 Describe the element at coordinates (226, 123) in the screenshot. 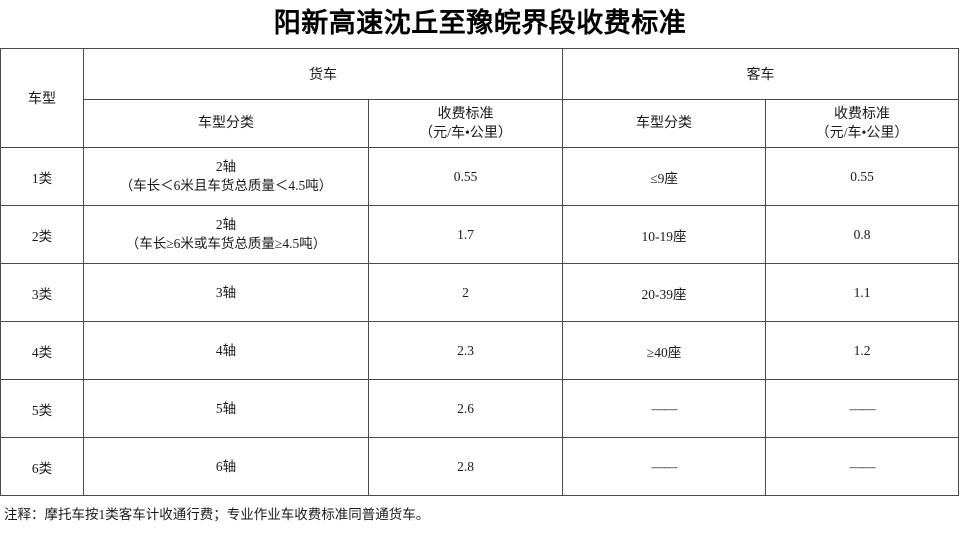

I see `header-truck-class: 车型分类` at that location.